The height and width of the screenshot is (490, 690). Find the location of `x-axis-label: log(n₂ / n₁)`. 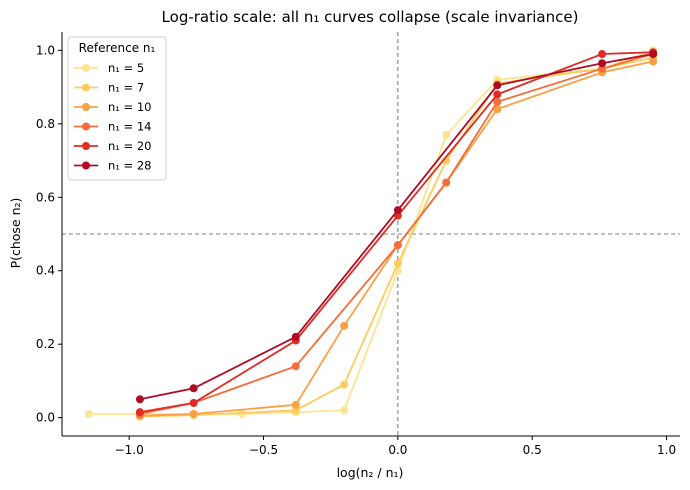

x-axis-label: log(n₂ / n₁) is located at coordinates (370, 472).